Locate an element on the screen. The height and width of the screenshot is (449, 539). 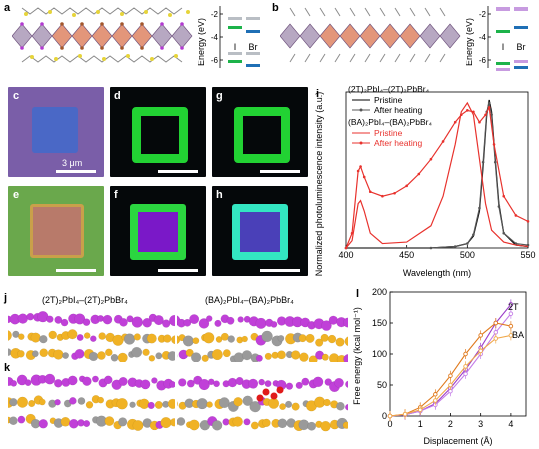
fe-ytick-label: 200 is located at coordinates (379, 292).